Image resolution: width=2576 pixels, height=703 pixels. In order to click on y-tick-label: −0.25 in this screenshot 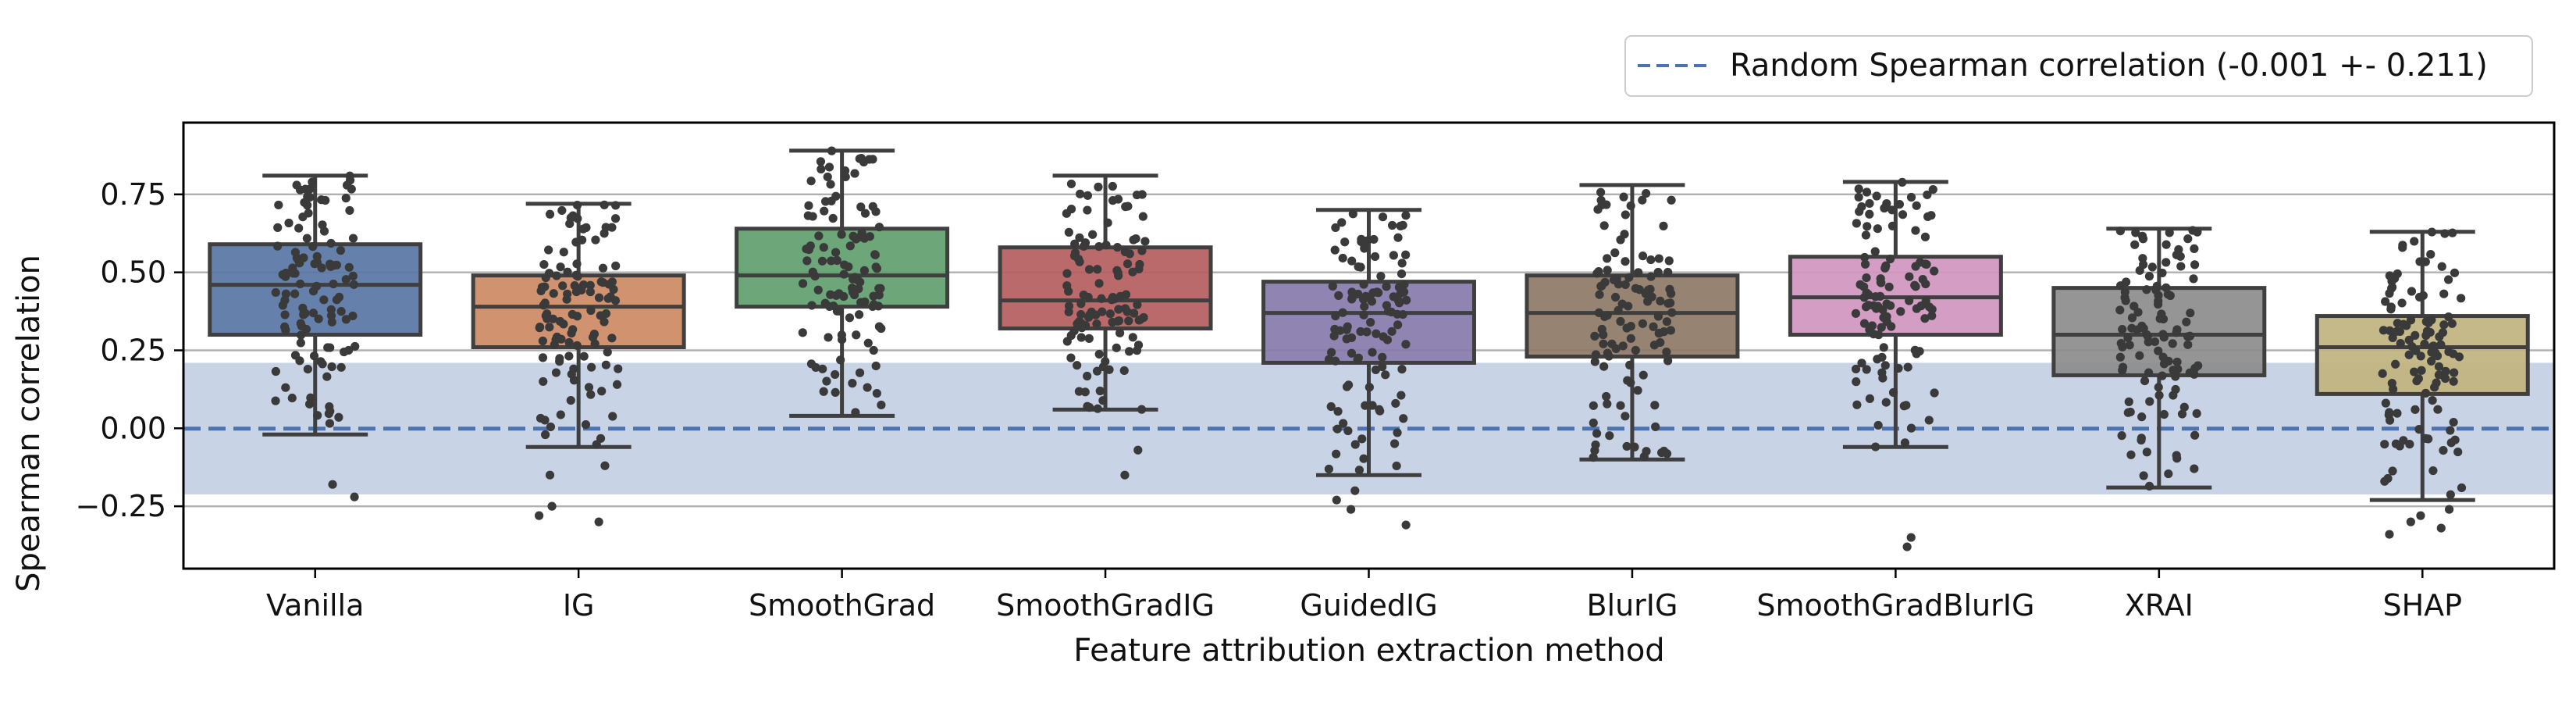, I will do `click(121, 506)`.